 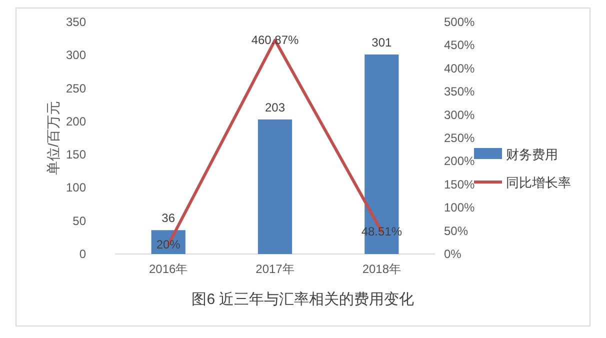 I want to click on y2-tick-label: 50%, so click(x=456, y=231).